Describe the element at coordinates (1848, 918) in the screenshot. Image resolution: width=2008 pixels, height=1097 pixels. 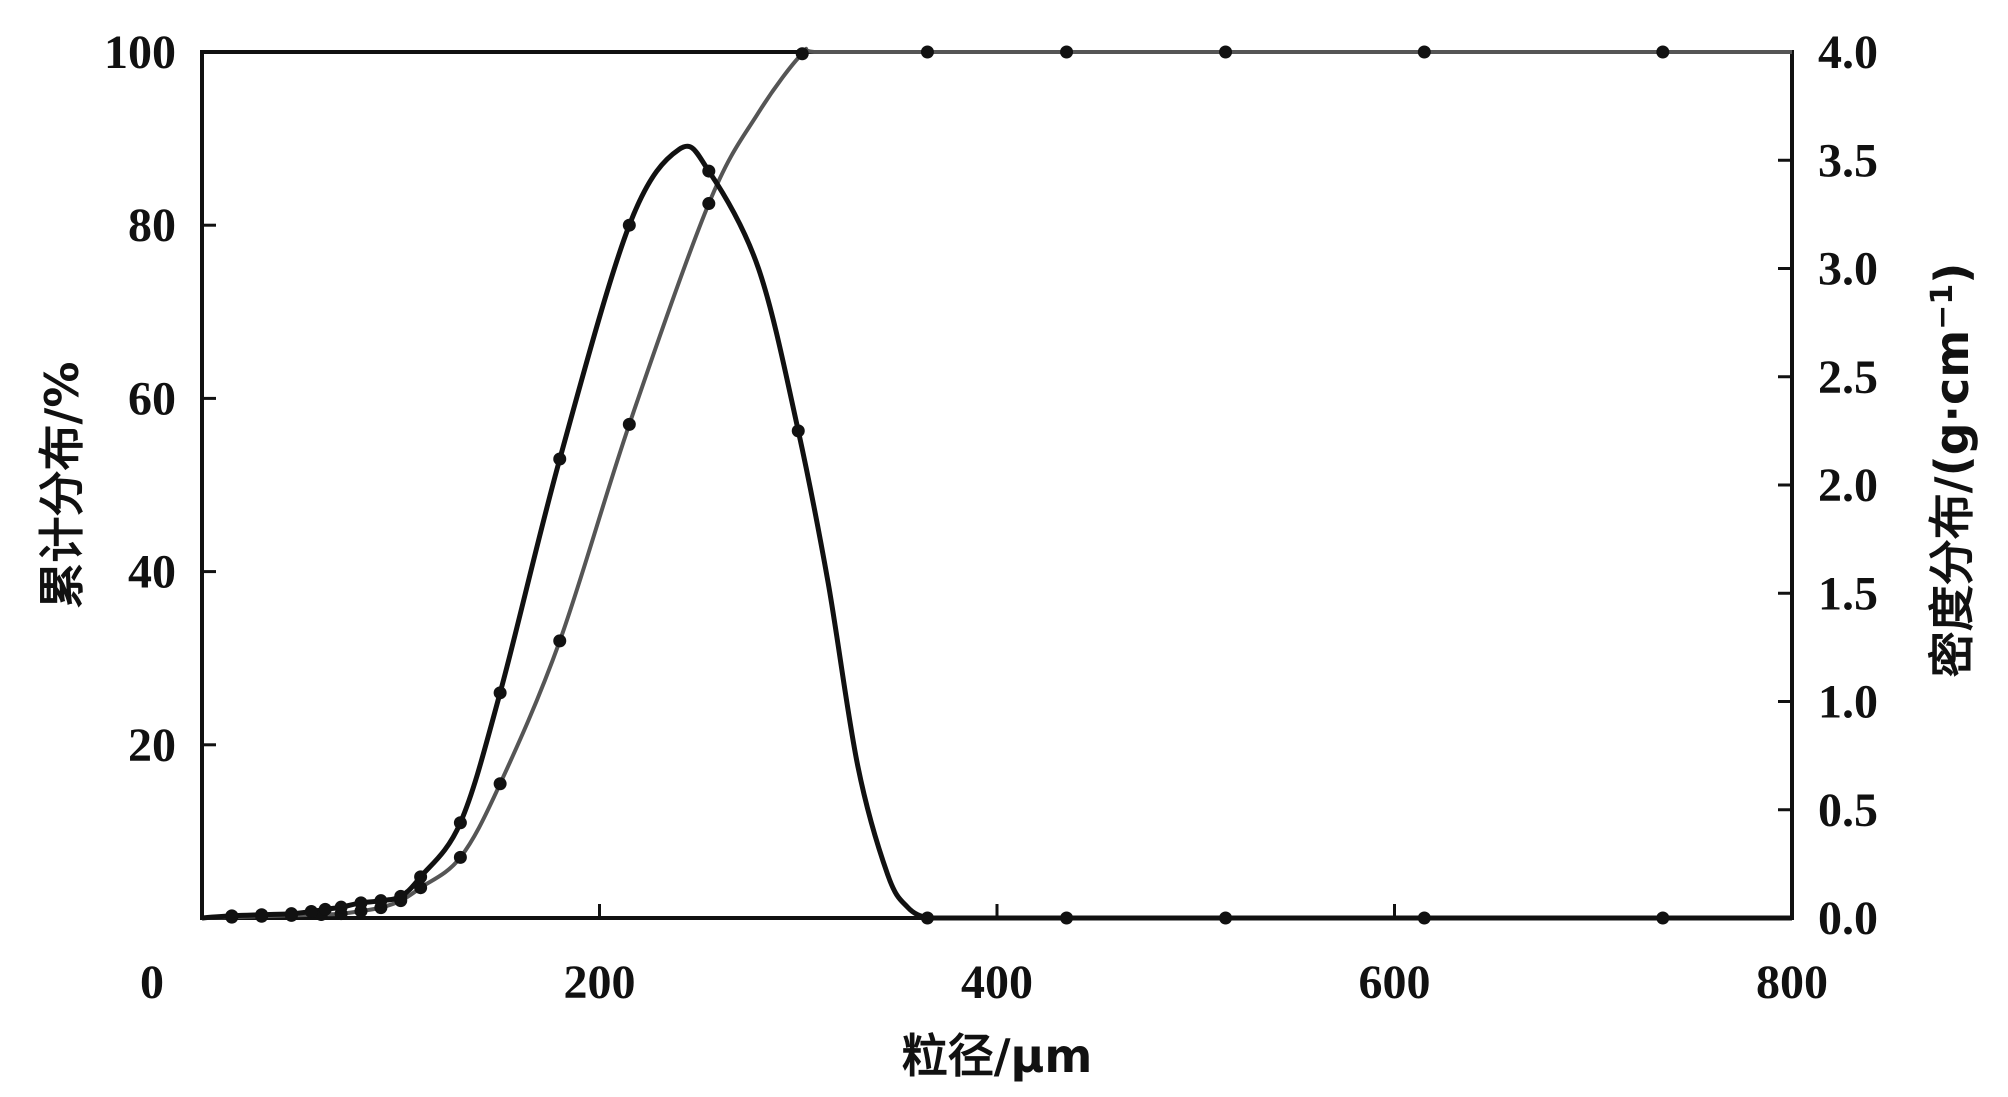
I see `y-right-tick-label: 0.0` at that location.